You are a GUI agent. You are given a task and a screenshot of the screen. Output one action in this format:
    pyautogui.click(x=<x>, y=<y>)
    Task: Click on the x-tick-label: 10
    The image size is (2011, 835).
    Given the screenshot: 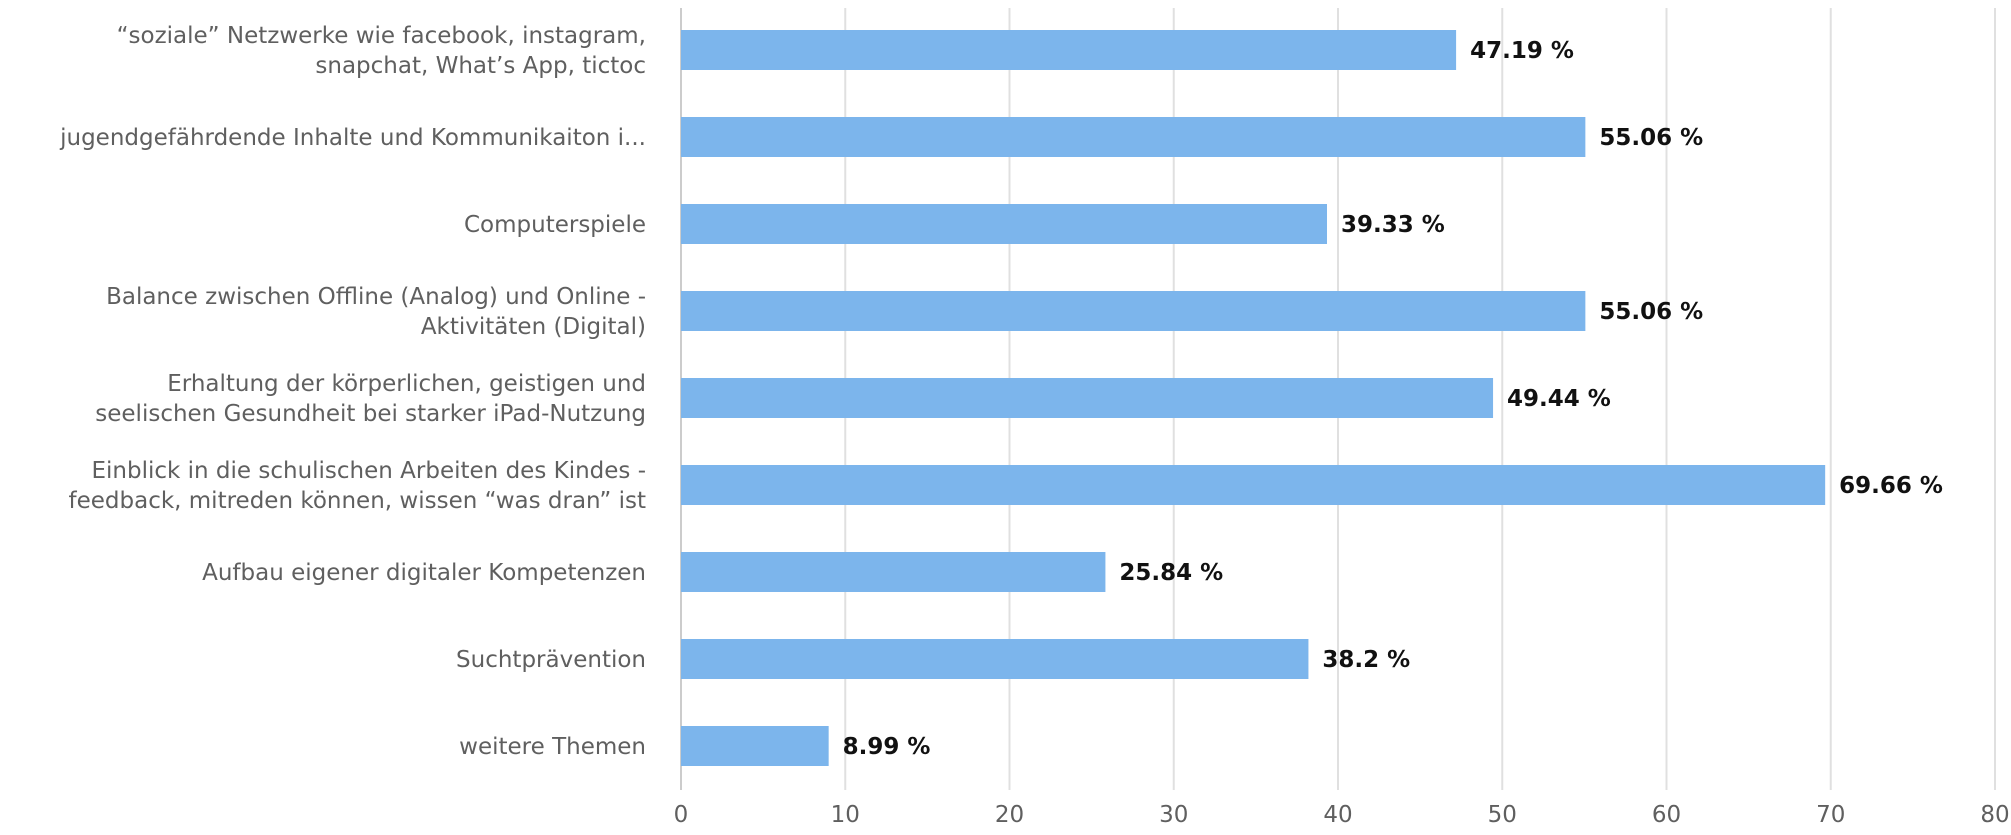 What is the action you would take?
    pyautogui.click(x=845, y=815)
    